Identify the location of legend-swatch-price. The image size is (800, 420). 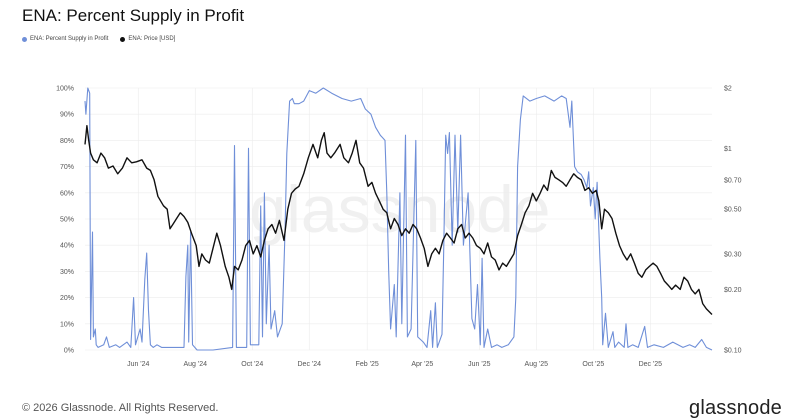
(123, 39).